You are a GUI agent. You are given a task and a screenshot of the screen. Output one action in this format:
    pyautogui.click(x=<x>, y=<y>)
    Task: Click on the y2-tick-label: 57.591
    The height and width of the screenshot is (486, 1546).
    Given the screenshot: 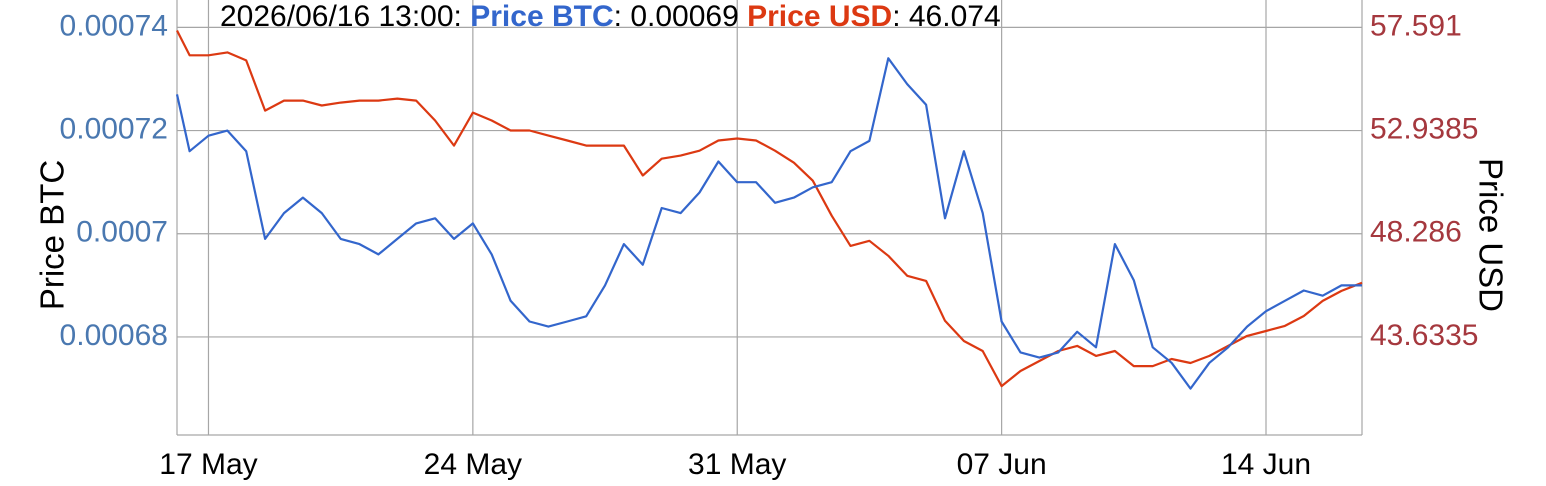 What is the action you would take?
    pyautogui.click(x=1416, y=25)
    